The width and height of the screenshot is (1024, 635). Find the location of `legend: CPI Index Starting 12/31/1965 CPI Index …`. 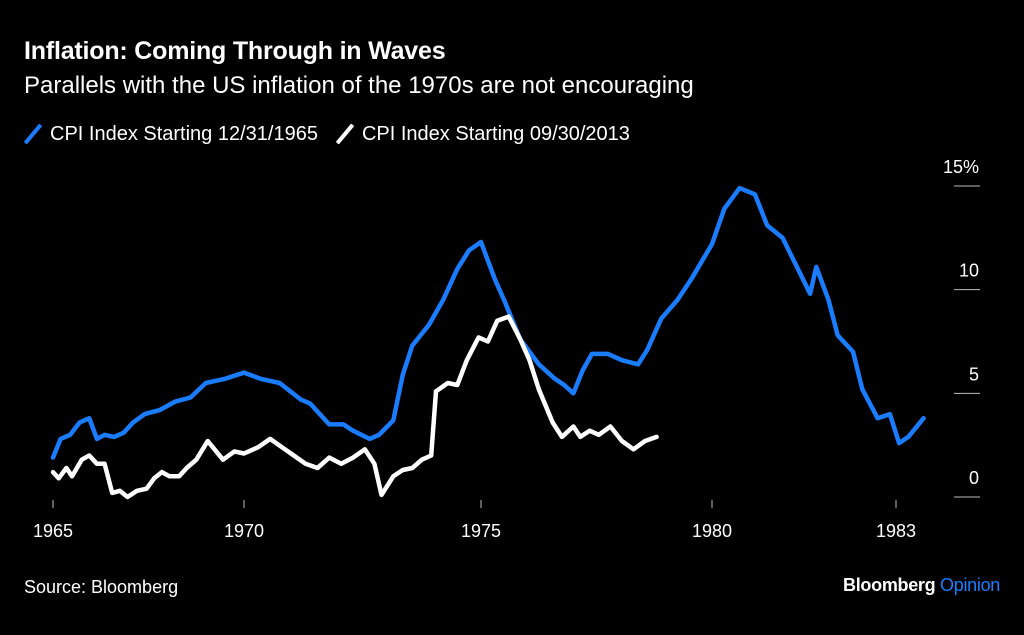

legend: CPI Index Starting 12/31/1965 CPI Index … is located at coordinates (336, 134).